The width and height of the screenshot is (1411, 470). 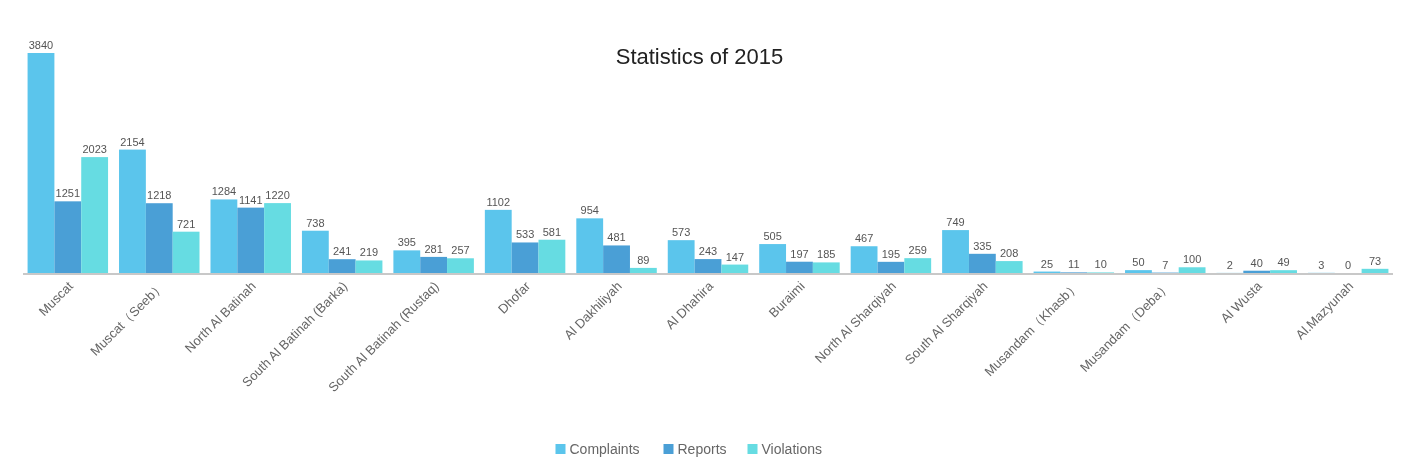 I want to click on data-label: 335, so click(x=982, y=245).